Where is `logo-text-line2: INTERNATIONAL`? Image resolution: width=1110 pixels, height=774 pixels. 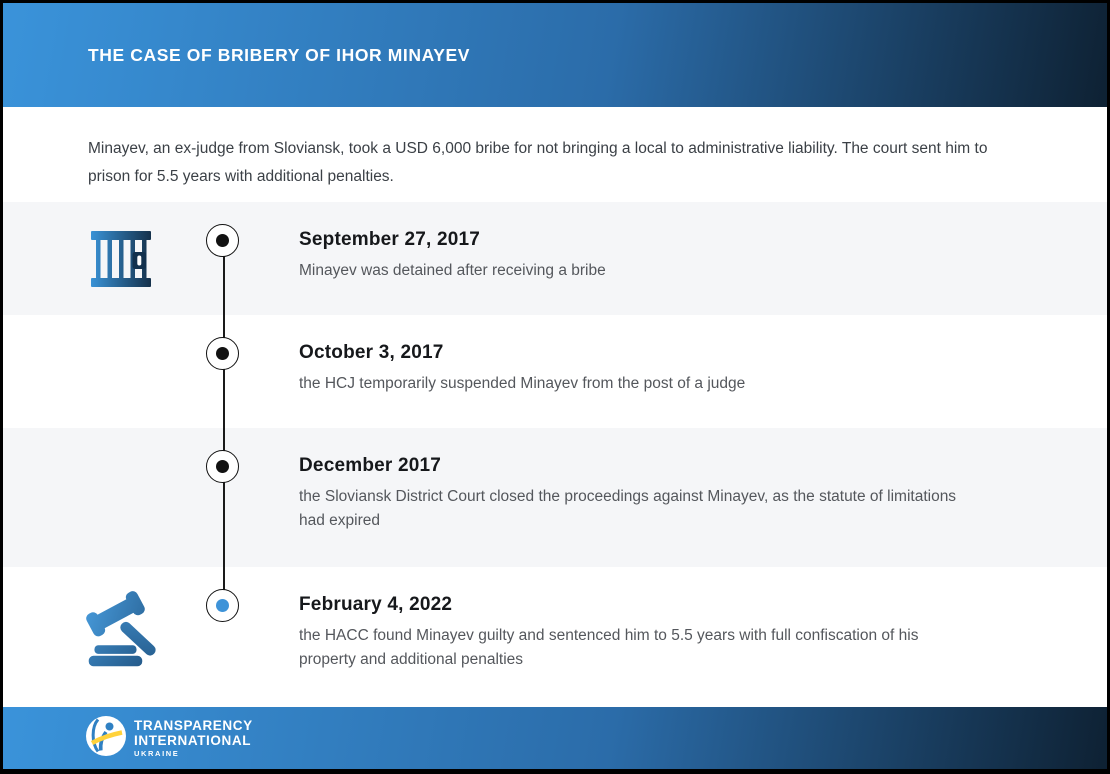
logo-text-line2: INTERNATIONAL is located at coordinates (193, 741).